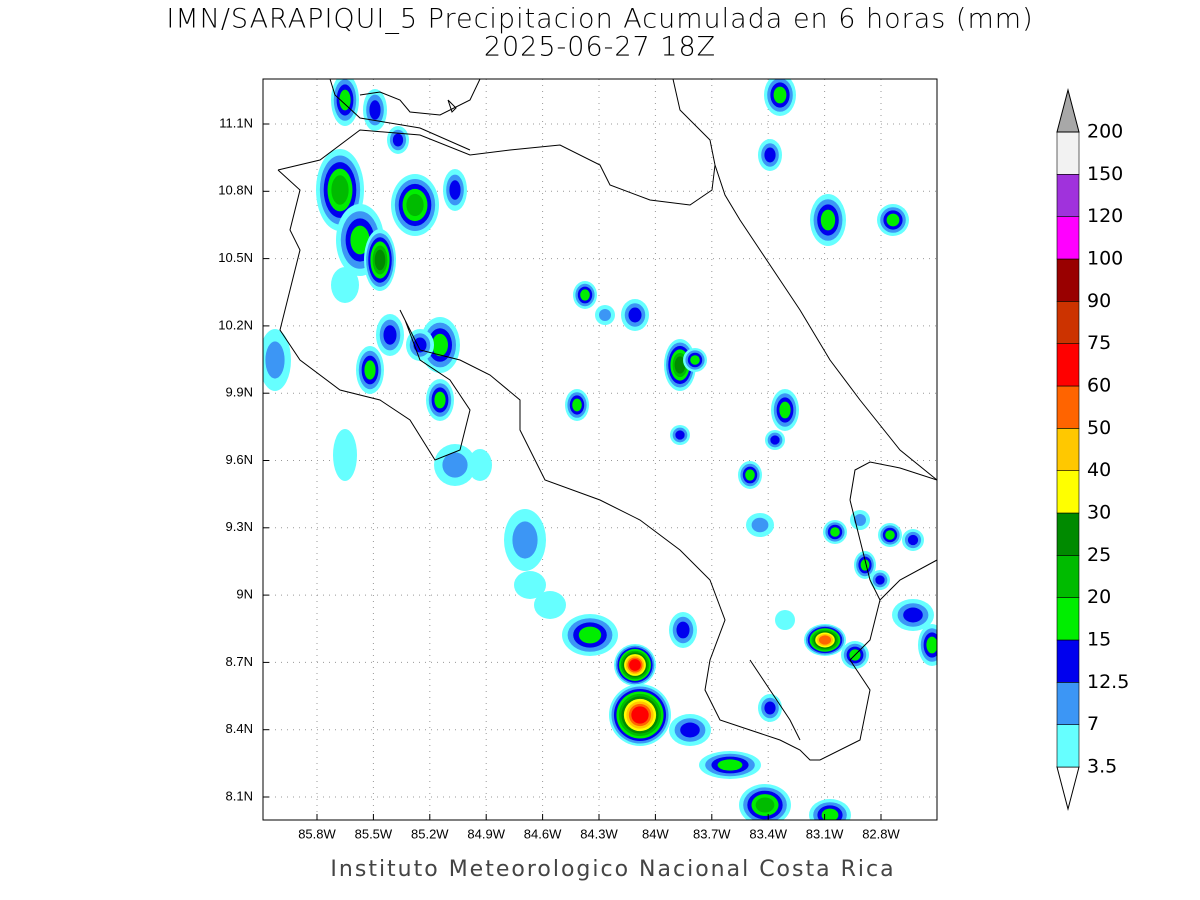  Describe the element at coordinates (825, 833) in the screenshot. I see `x-tick-label: 83.1W` at that location.